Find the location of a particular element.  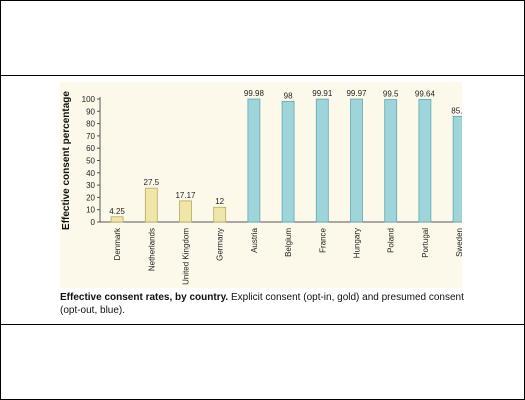

bar-sweden is located at coordinates (457, 169).